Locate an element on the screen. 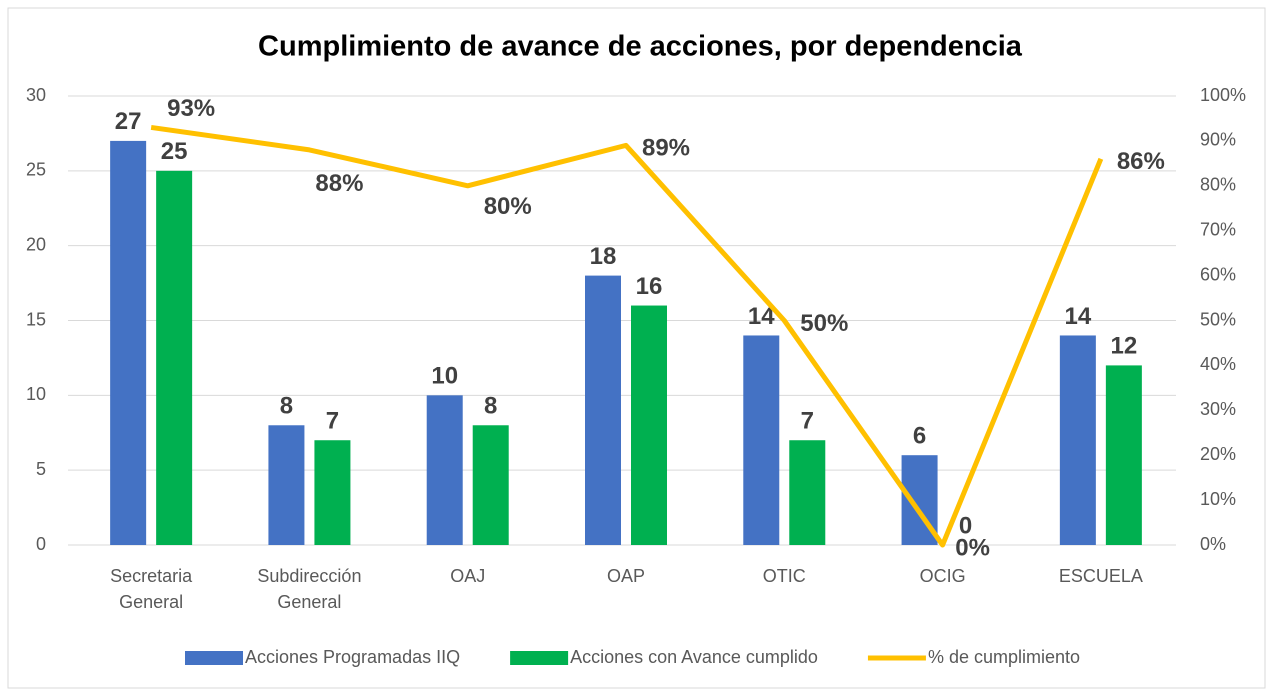 This screenshot has width=1273, height=694. data-label: 14 is located at coordinates (1078, 316).